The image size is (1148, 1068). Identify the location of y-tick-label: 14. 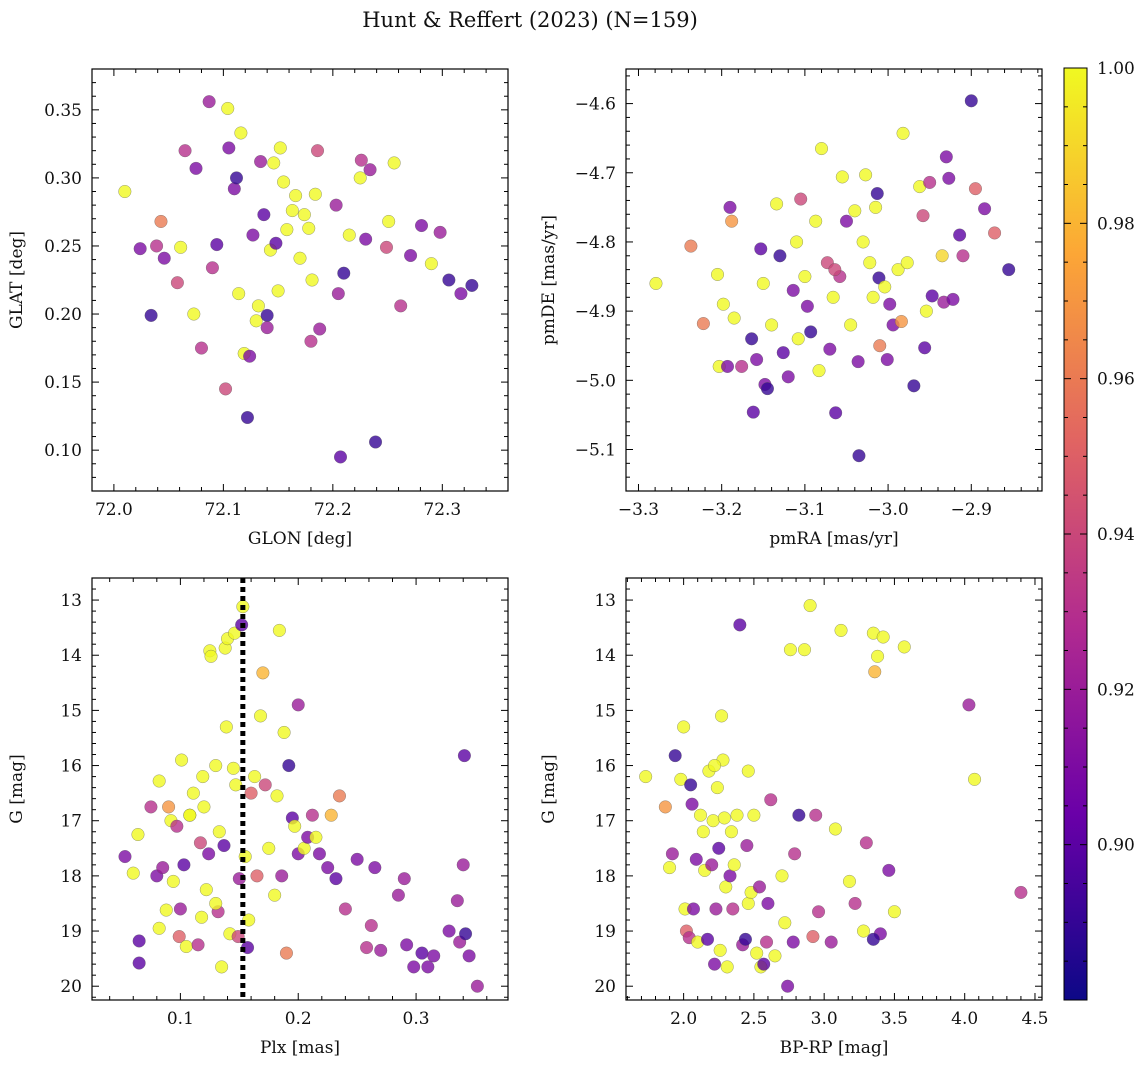
(605, 656).